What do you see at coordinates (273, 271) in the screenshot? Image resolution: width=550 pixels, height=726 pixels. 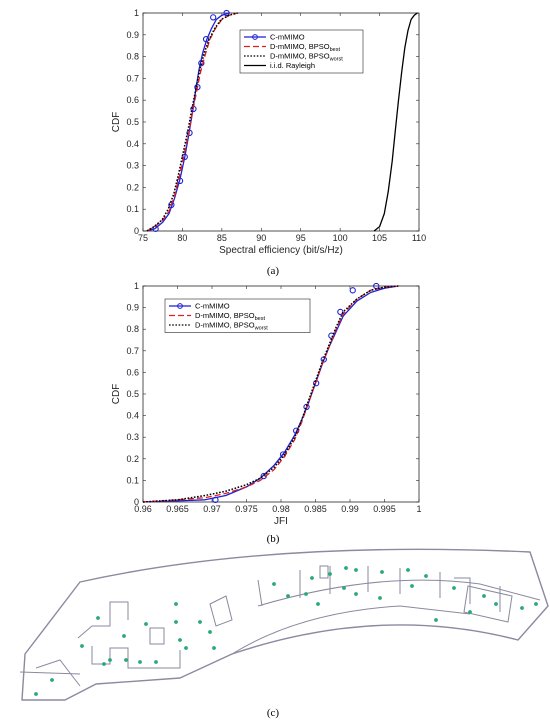 I see `caption-a: (a)` at bounding box center [273, 271].